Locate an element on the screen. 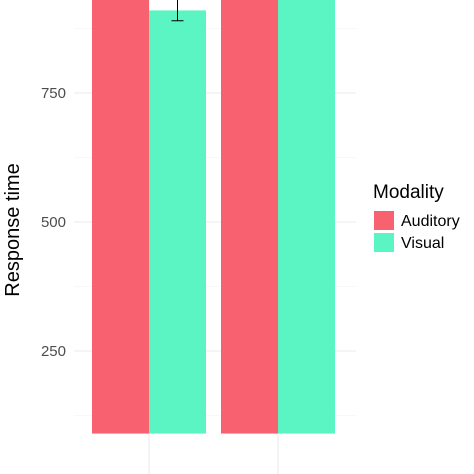 The image size is (474, 474). y-axis-ticks: 250 500 750 is located at coordinates (53, 222).